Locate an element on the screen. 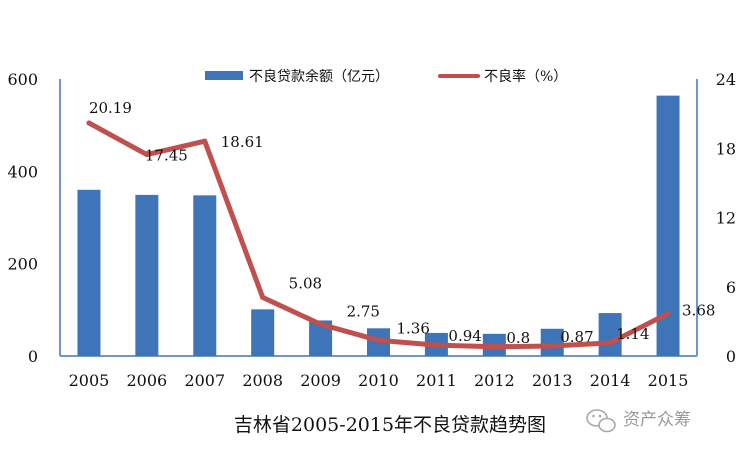  legend-label-line: 不良率（%） is located at coordinates (525, 76).